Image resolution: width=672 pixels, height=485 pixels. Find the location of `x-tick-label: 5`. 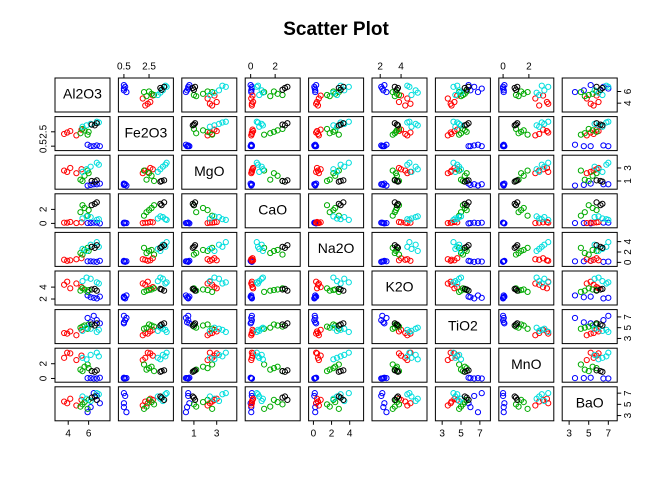

x-tick-label: 5 is located at coordinates (589, 433).